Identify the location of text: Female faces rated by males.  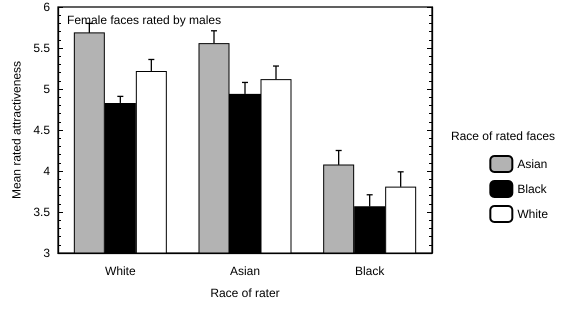
(144, 20).